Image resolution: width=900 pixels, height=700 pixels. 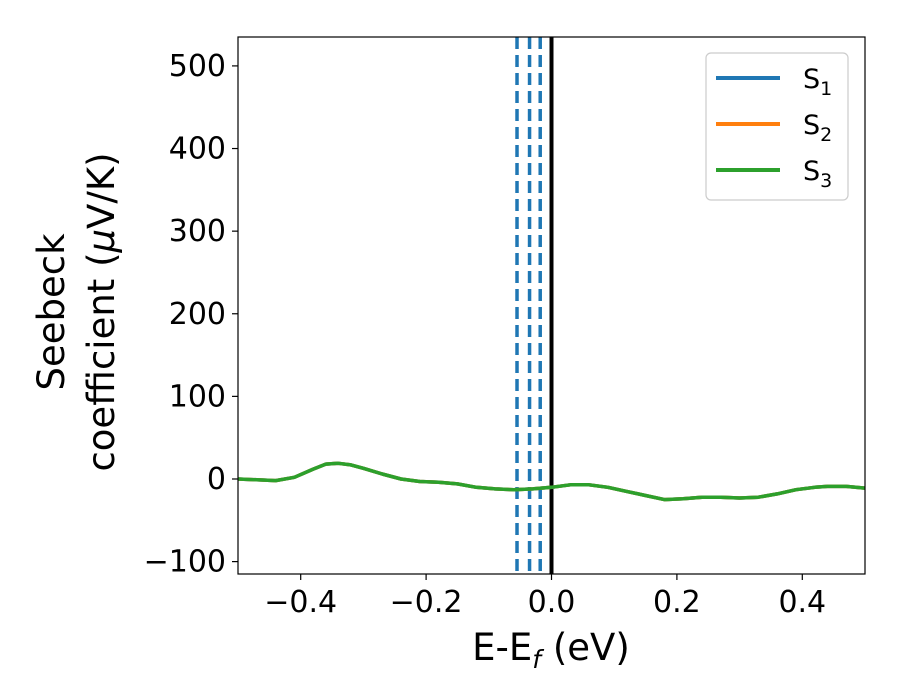 What do you see at coordinates (197, 231) in the screenshot?
I see `y-tick-label: 300` at bounding box center [197, 231].